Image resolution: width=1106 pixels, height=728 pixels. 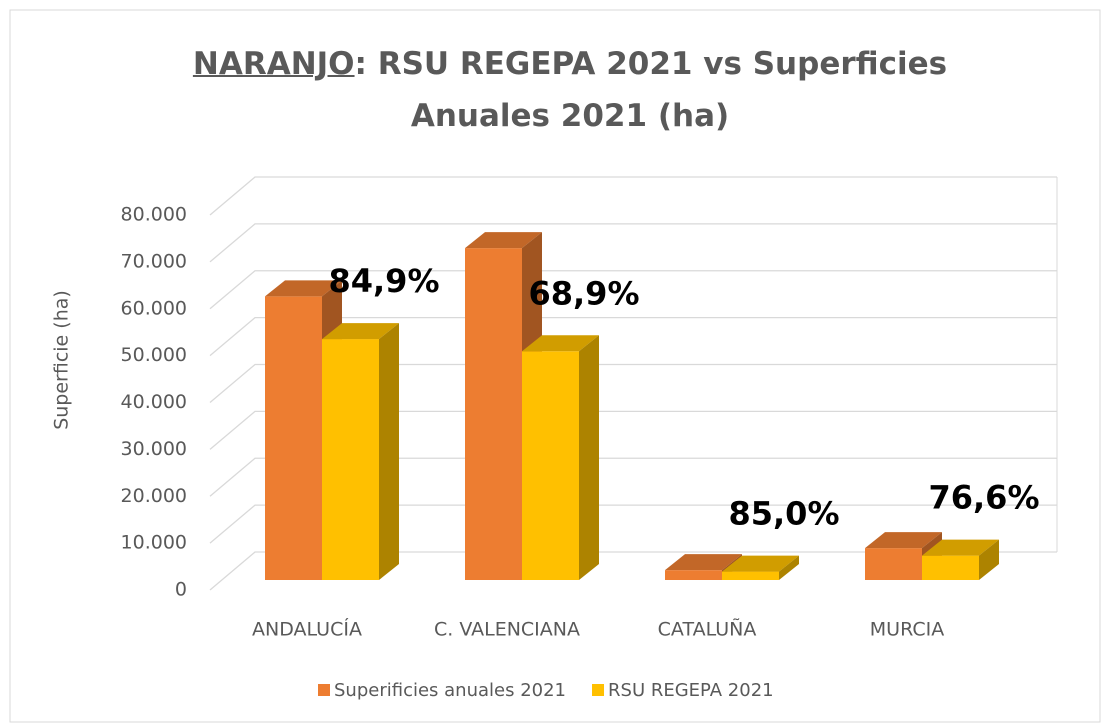 What do you see at coordinates (273, 64) in the screenshot?
I see `title-emphasis: NARANJO` at bounding box center [273, 64].